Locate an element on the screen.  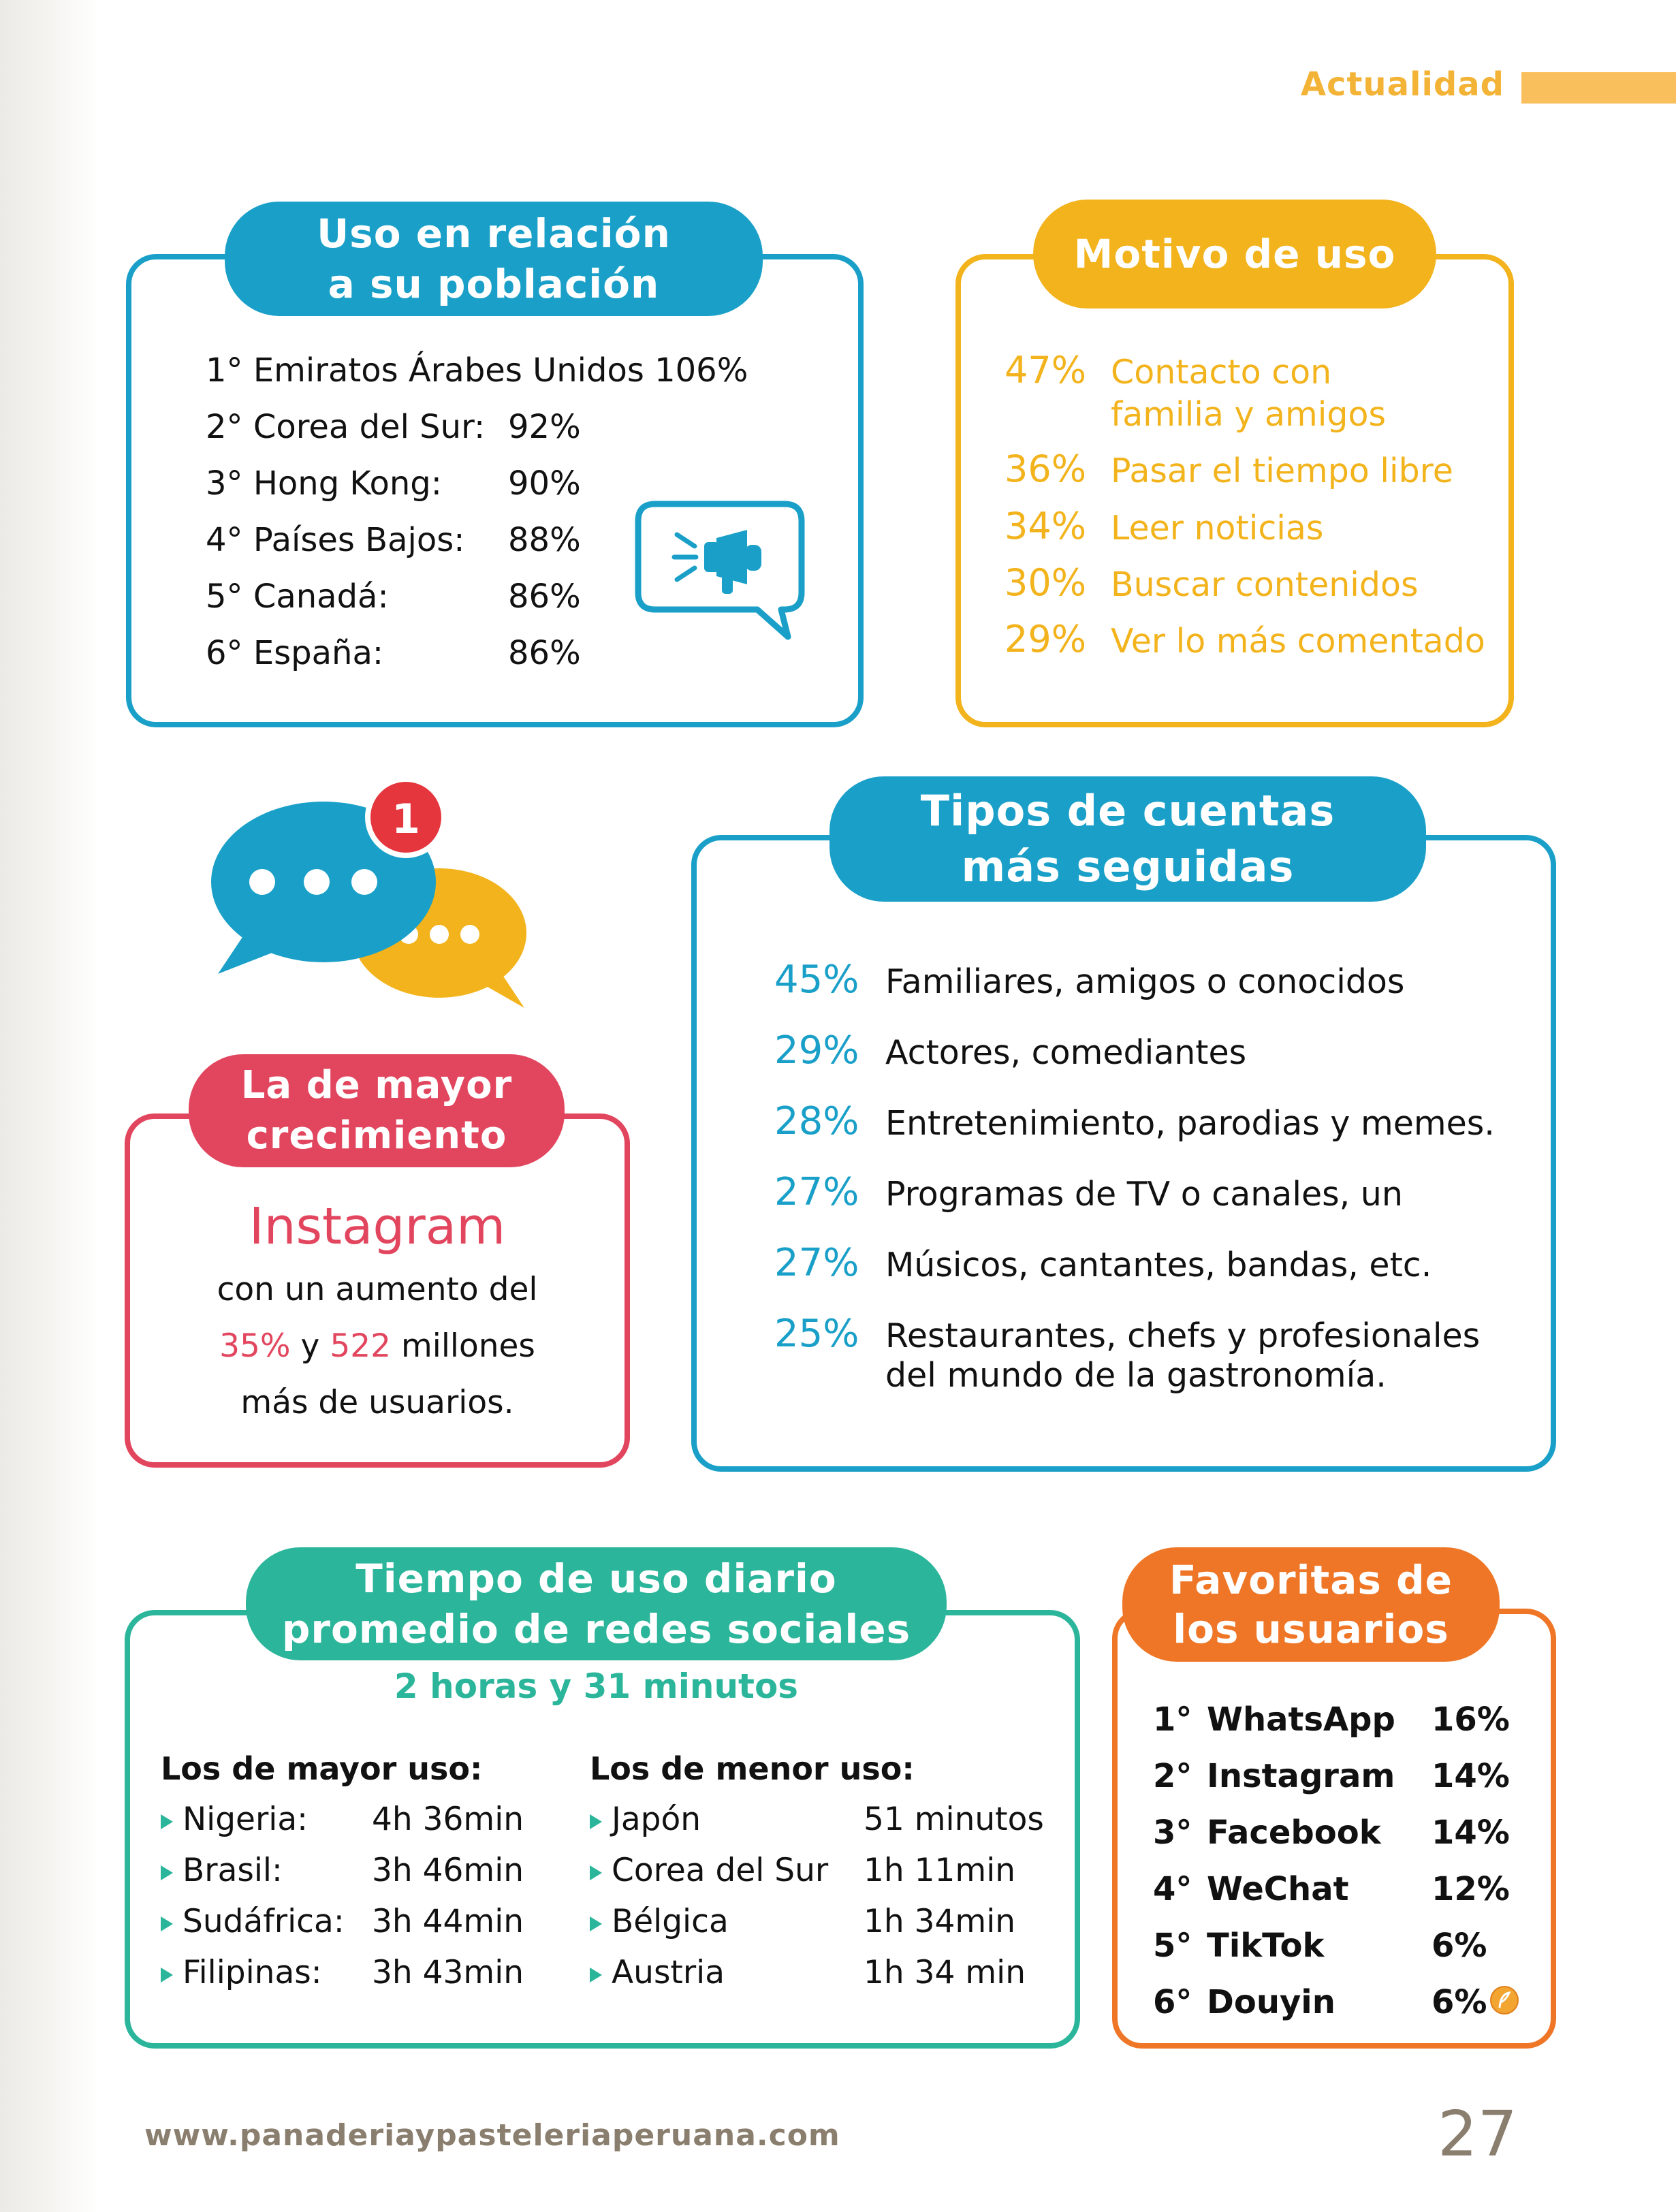
most-use-time-2: 3h 46min is located at coordinates (448, 1870).